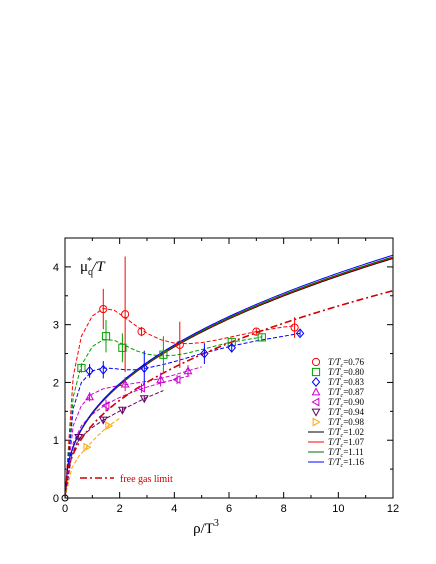 The height and width of the screenshot is (564, 436). I want to click on y-tick-label: 2, so click(56, 383).